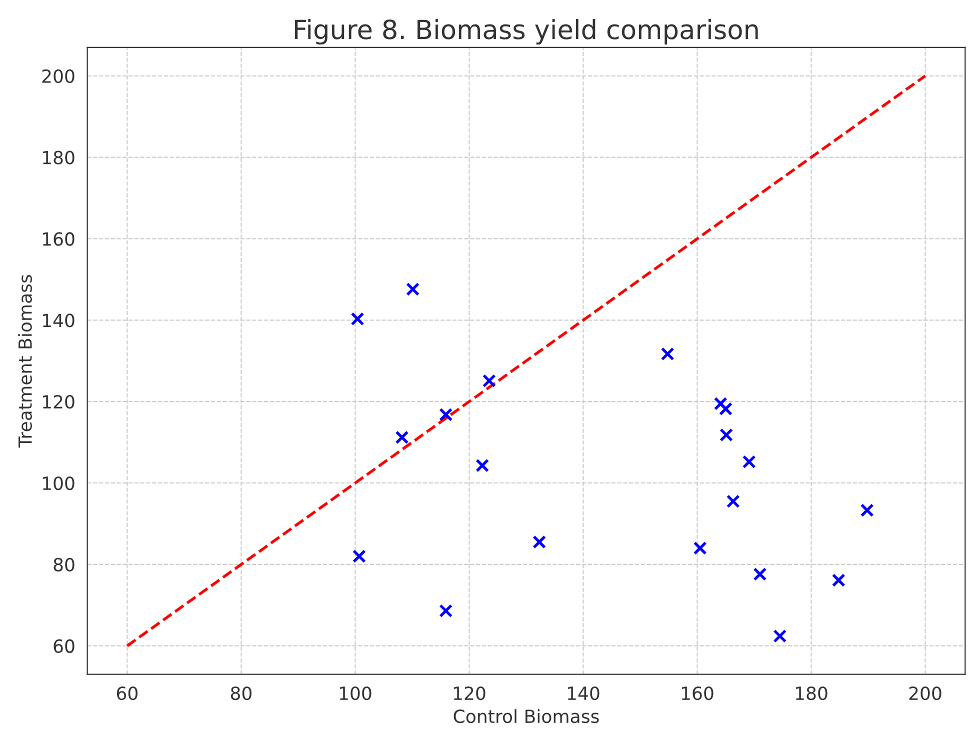 This screenshot has height=729, width=970. Describe the element at coordinates (64, 565) in the screenshot. I see `y-tick-label: 80` at that location.